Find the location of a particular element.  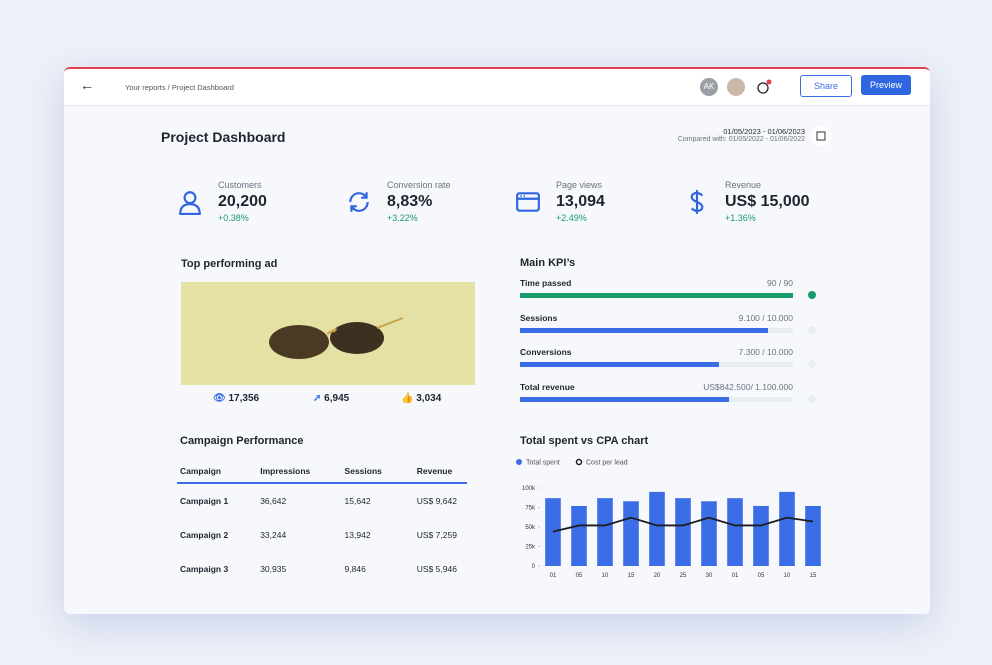

y-tick-label: 100k is located at coordinates (529, 489).